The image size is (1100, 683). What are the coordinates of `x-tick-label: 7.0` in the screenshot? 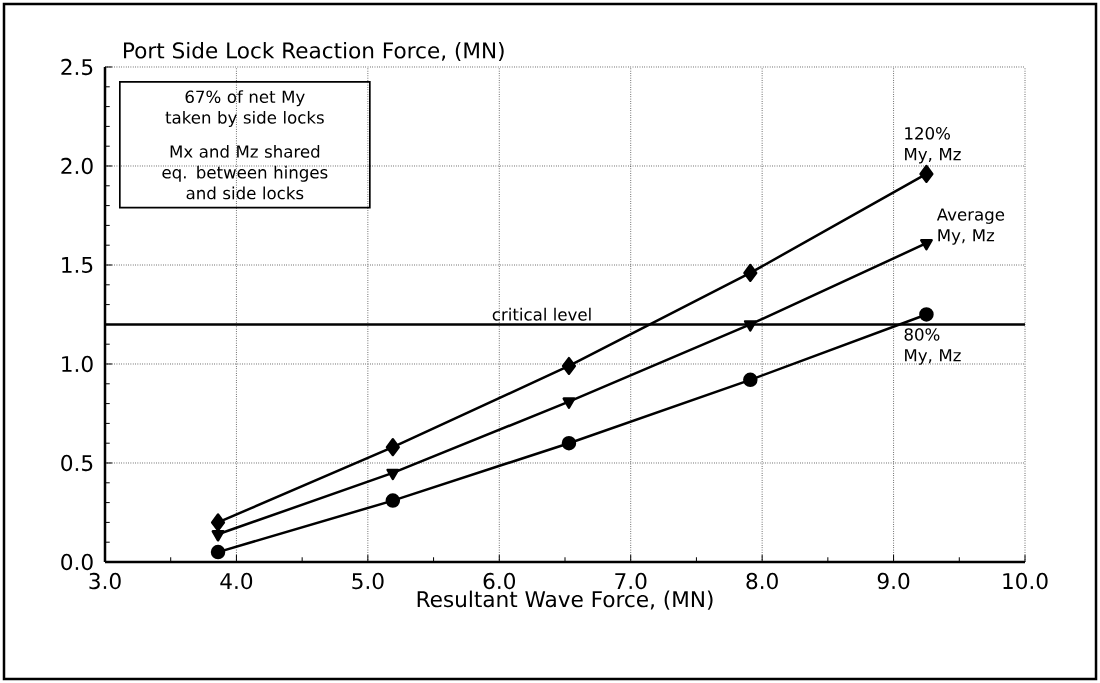 It's located at (631, 581).